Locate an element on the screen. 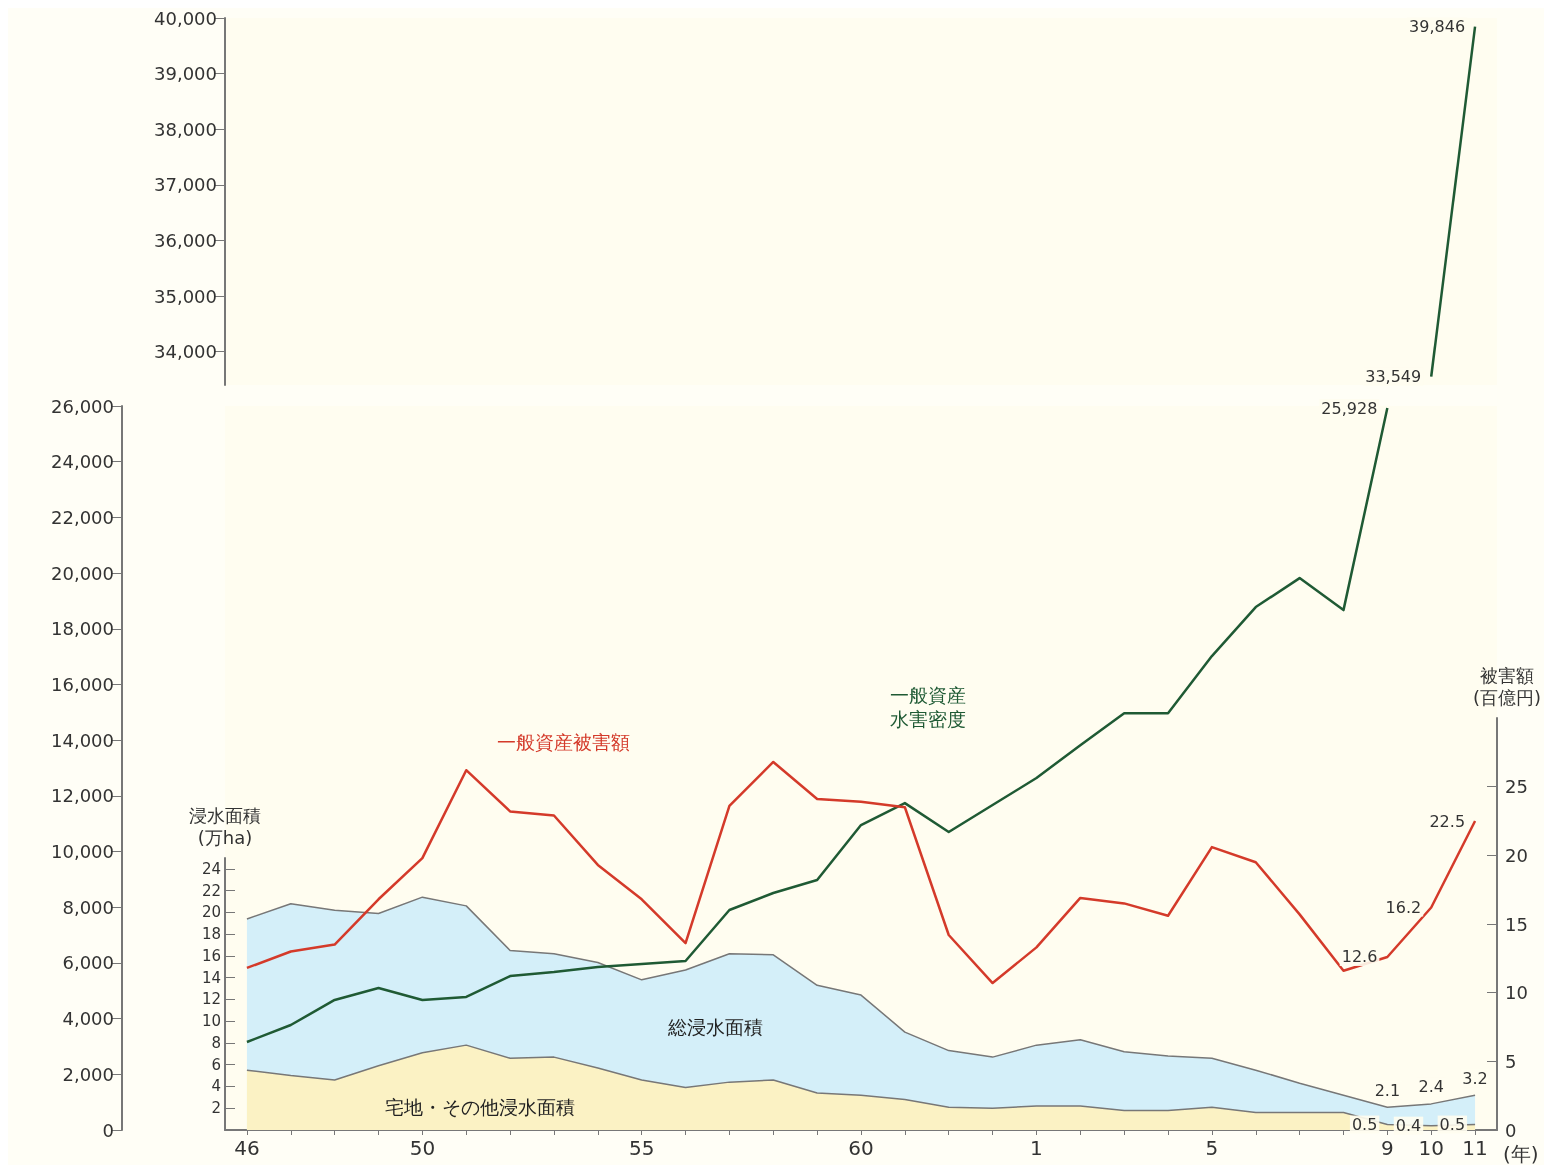 This screenshot has height=1167, width=1552. y2-tick-label: 25 is located at coordinates (1516, 787).